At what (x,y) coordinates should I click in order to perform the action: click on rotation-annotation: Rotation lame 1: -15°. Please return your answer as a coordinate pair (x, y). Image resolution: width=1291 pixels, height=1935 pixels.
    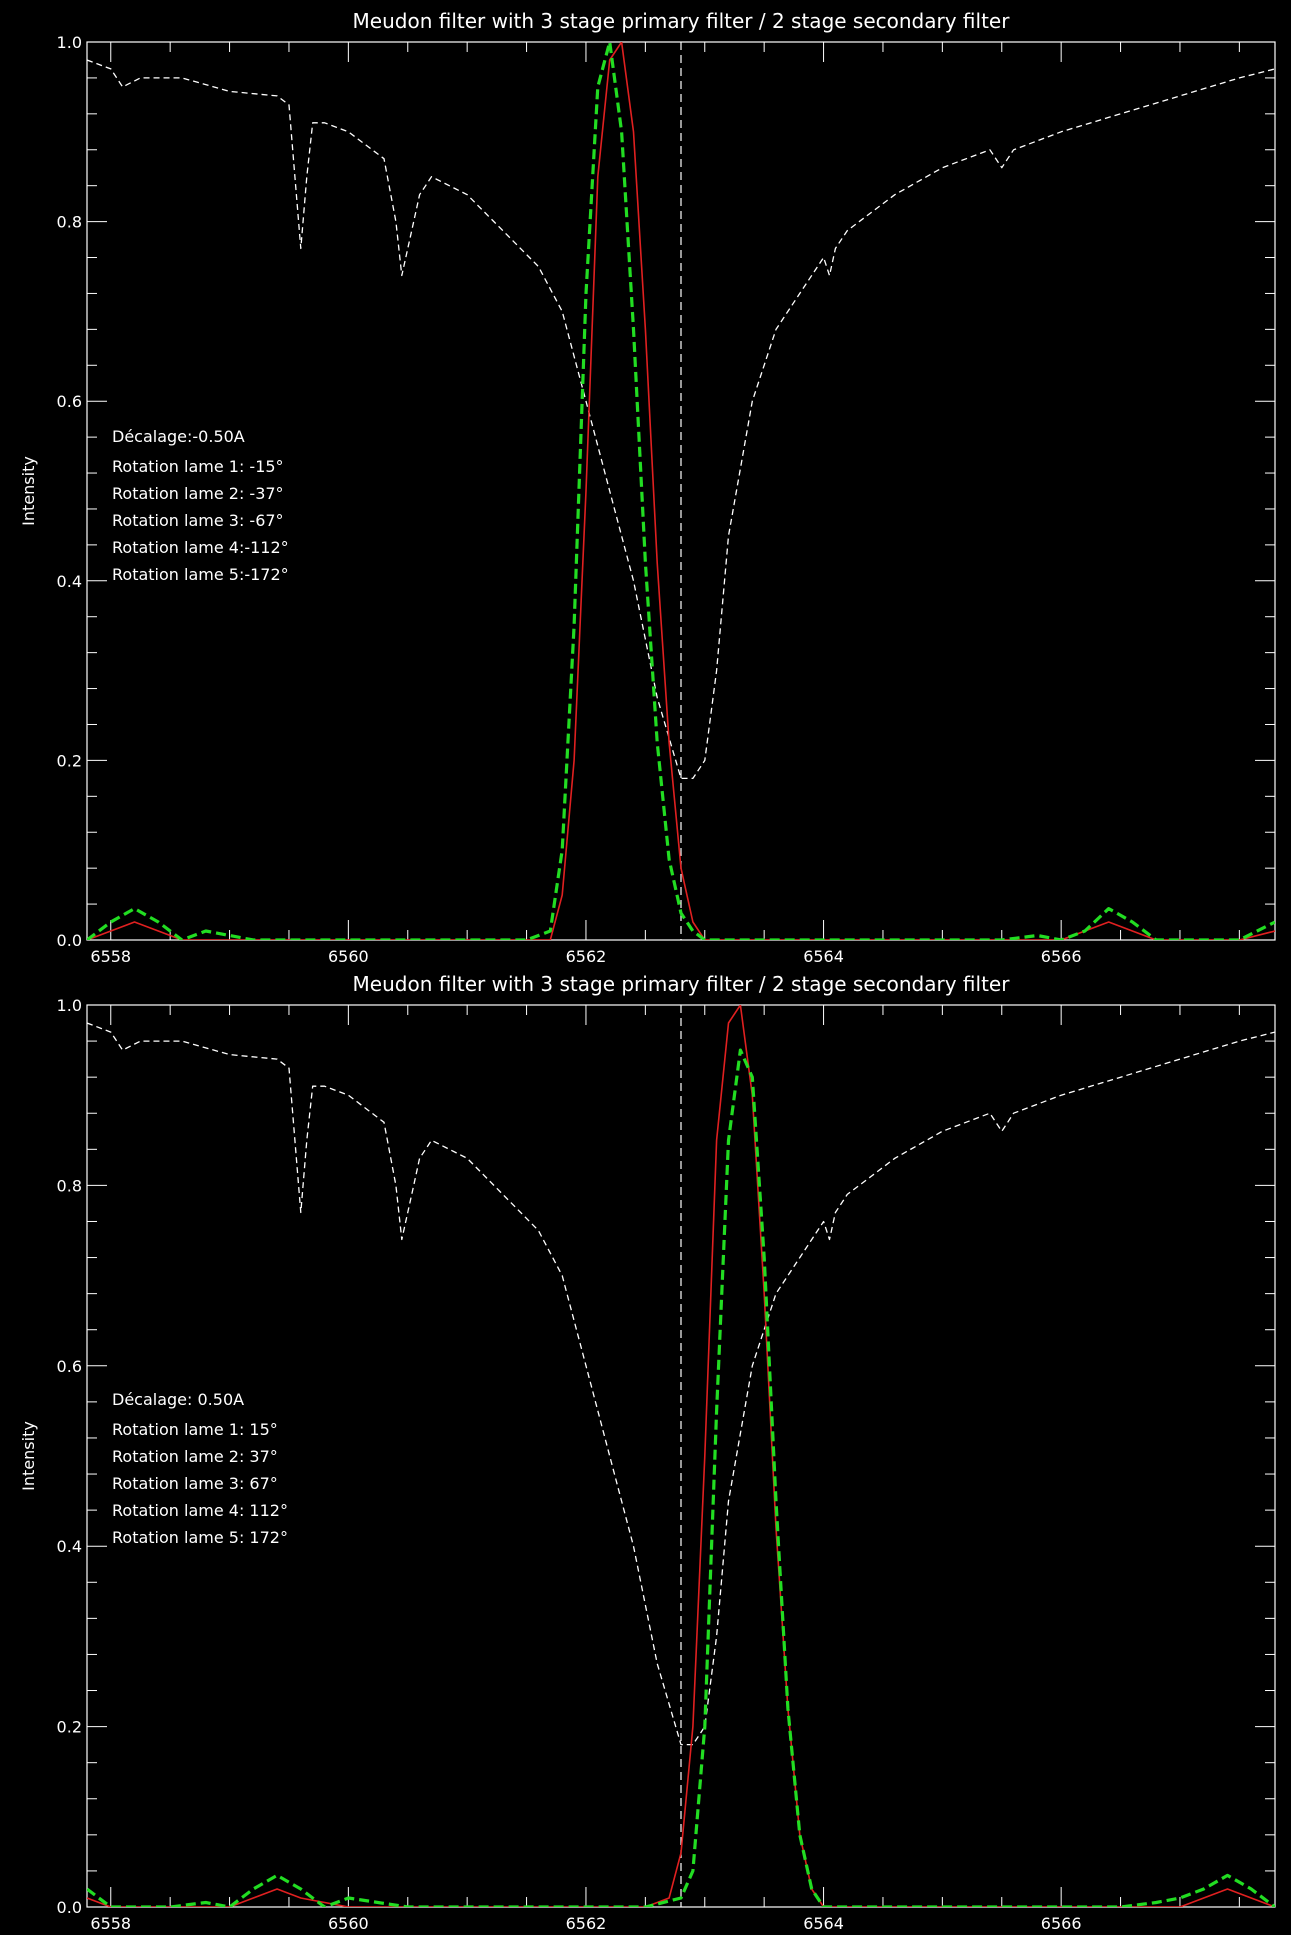
    Looking at the image, I should click on (198, 466).